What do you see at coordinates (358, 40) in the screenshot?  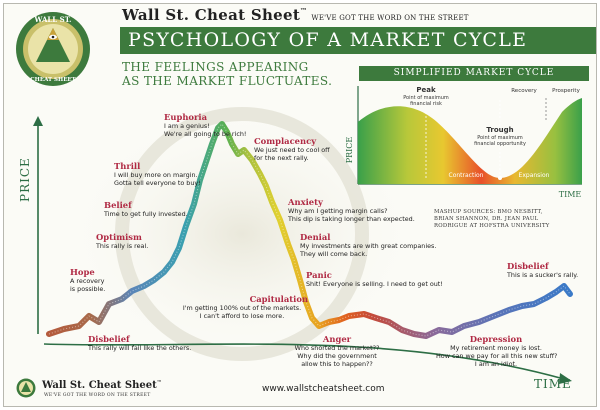 I see `page-title: PSYCHOLOGY OF A MARKET CYCLE` at bounding box center [358, 40].